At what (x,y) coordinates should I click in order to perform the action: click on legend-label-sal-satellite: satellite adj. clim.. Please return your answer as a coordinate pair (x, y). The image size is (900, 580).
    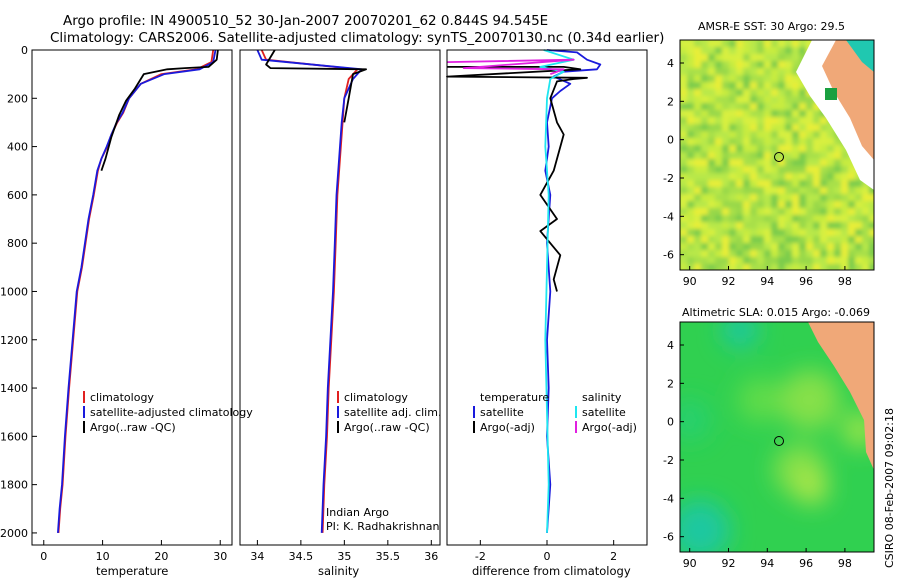
    Looking at the image, I should click on (392, 412).